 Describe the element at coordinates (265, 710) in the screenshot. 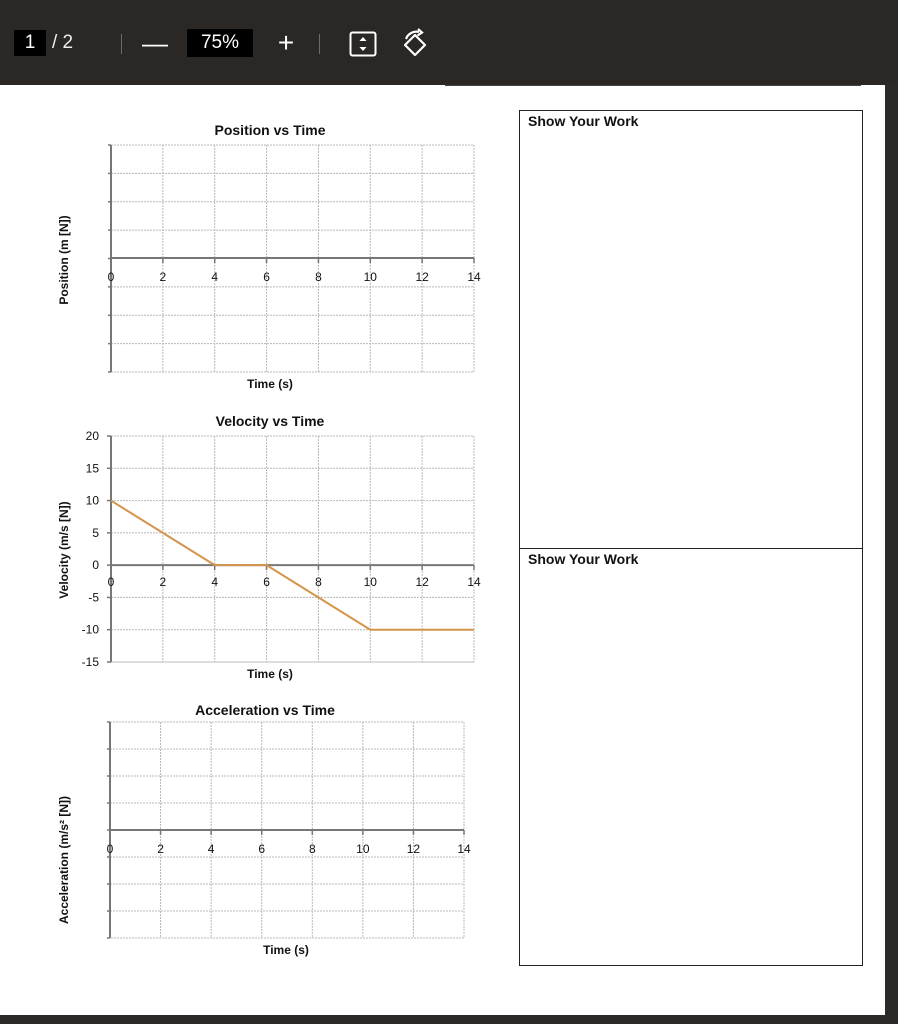

I see `chart-title: Acceleration vs Time` at that location.